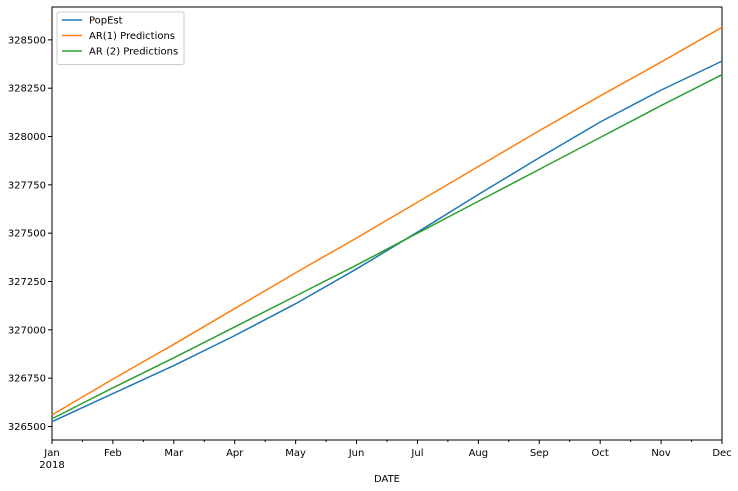 This screenshot has width=738, height=491. Describe the element at coordinates (479, 453) in the screenshot. I see `x-tick-label: Aug` at that location.